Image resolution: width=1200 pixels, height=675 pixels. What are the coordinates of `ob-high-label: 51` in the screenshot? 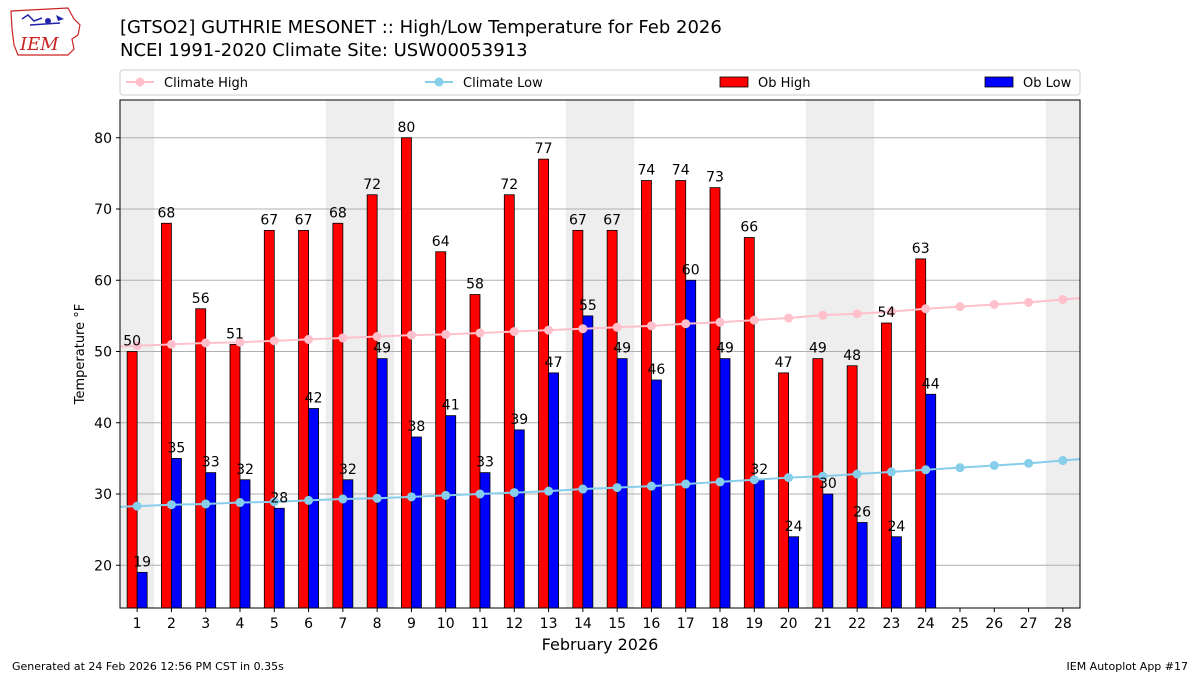 It's located at (235, 334).